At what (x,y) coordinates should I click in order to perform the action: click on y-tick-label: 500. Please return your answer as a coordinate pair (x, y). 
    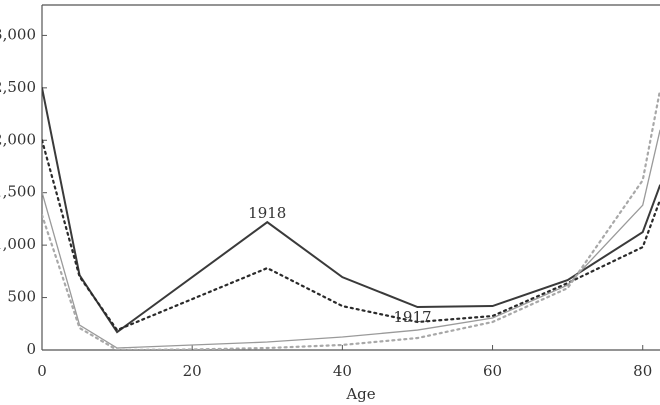
    Looking at the image, I should click on (21, 297).